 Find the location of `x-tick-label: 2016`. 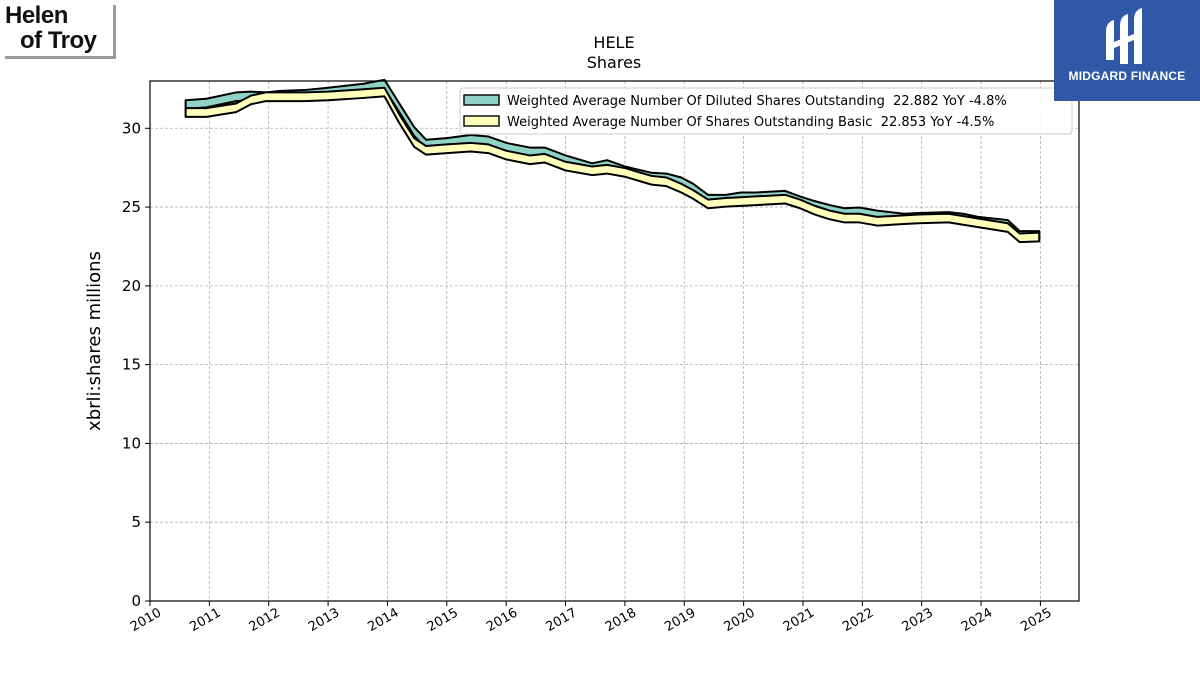

x-tick-label: 2016 is located at coordinates (502, 620).